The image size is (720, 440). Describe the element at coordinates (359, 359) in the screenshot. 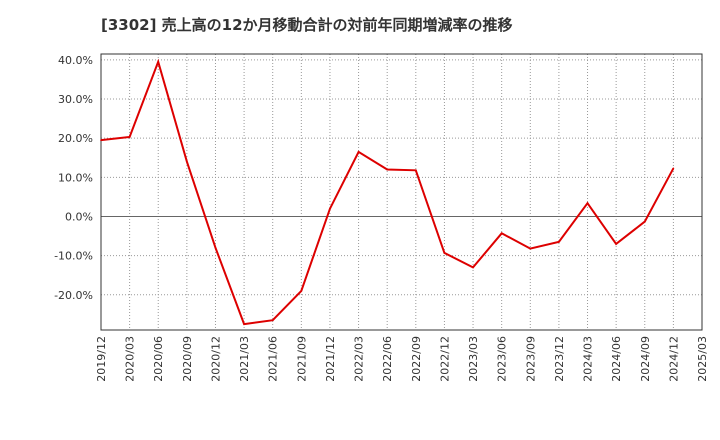

I see `x-tick-label: 2022/03` at that location.